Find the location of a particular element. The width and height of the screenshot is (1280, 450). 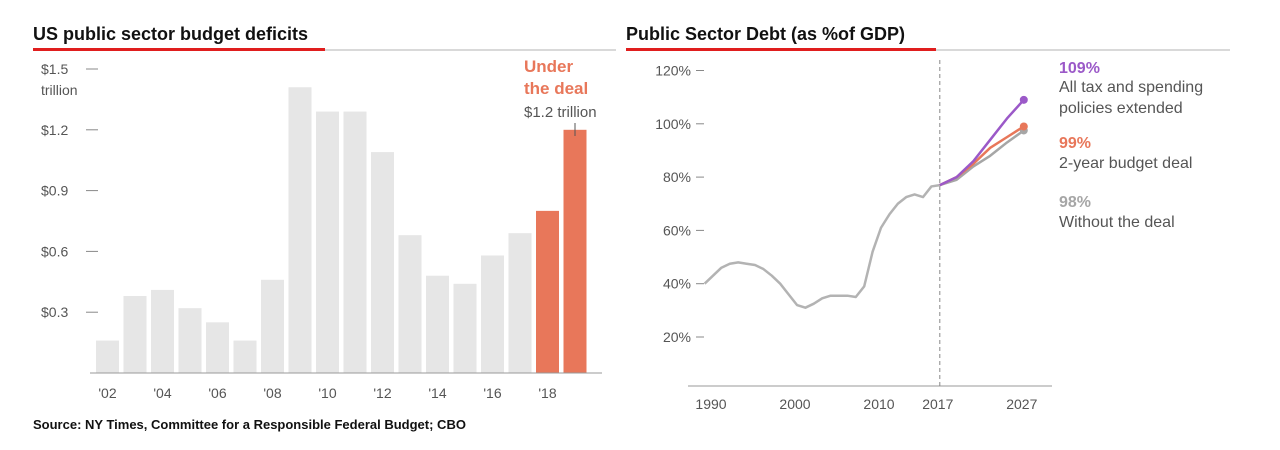

bar-2011 is located at coordinates (355, 242).